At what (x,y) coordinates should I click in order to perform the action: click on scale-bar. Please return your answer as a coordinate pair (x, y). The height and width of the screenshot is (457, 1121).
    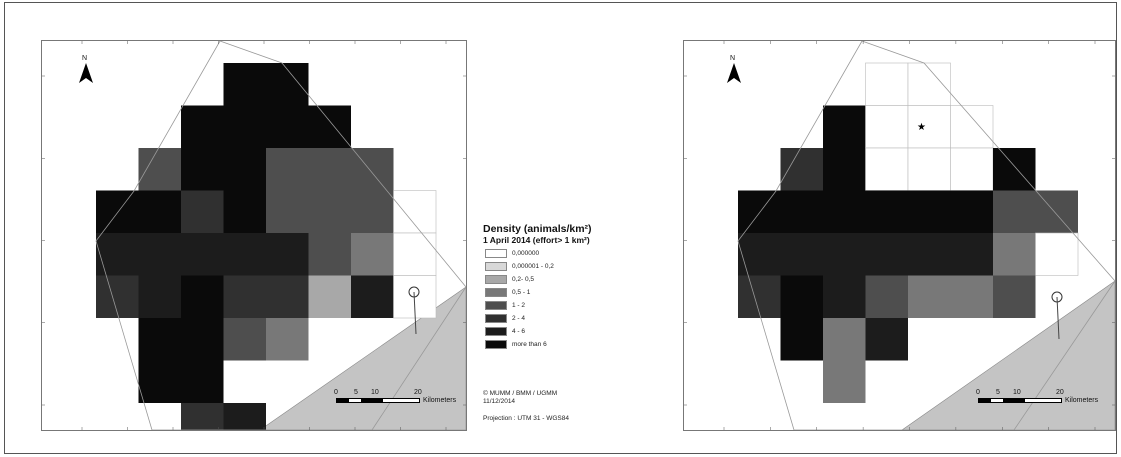
    Looking at the image, I should click on (378, 400).